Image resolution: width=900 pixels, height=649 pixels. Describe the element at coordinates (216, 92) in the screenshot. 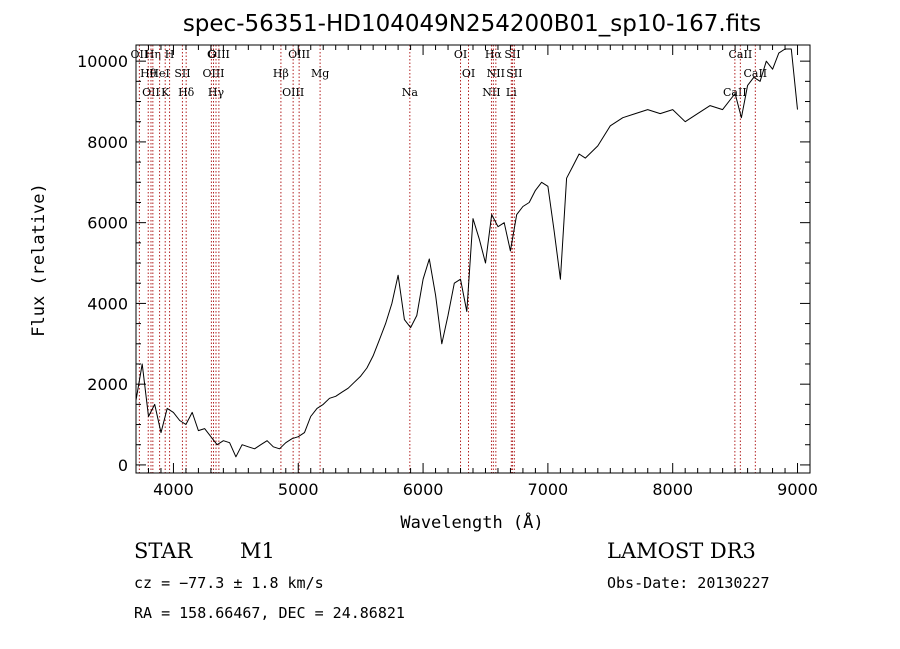

I see `line-marker-label: Hγ` at that location.